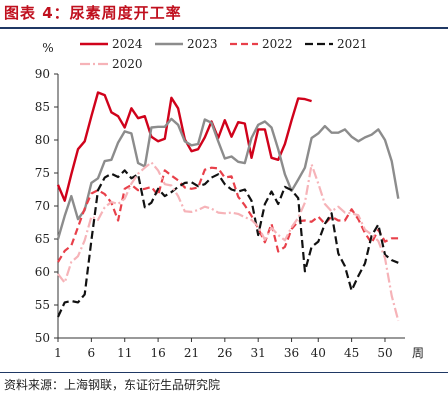 Image resolution: width=448 pixels, height=407 pixels. What do you see at coordinates (42, 305) in the screenshot?
I see `y-tick-label: 55` at bounding box center [42, 305].